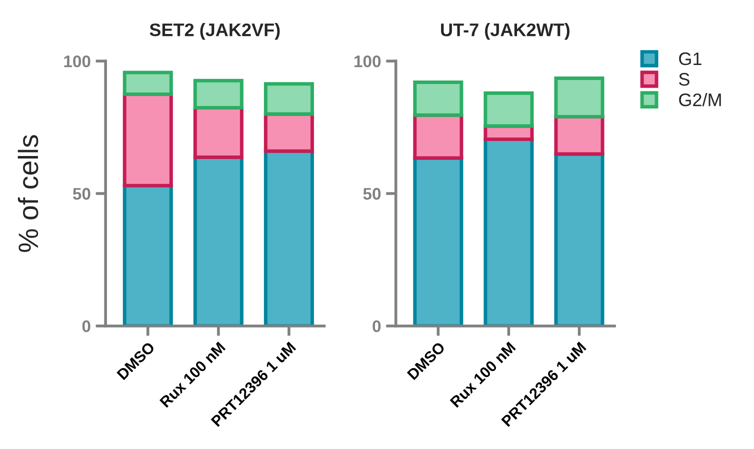 The height and width of the screenshot is (449, 754). Describe the element at coordinates (700, 99) in the screenshot. I see `legend-label: G2/M` at that location.